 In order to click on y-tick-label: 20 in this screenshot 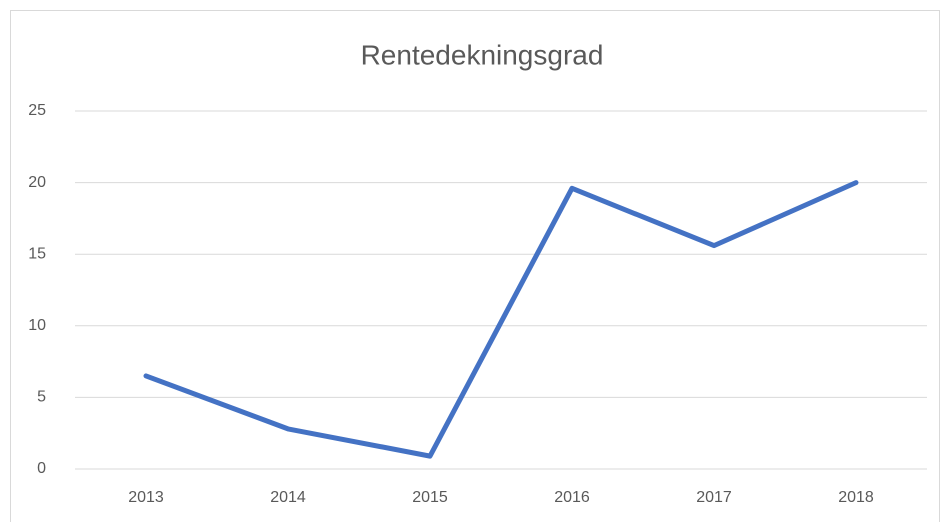, I will do `click(37, 182)`.